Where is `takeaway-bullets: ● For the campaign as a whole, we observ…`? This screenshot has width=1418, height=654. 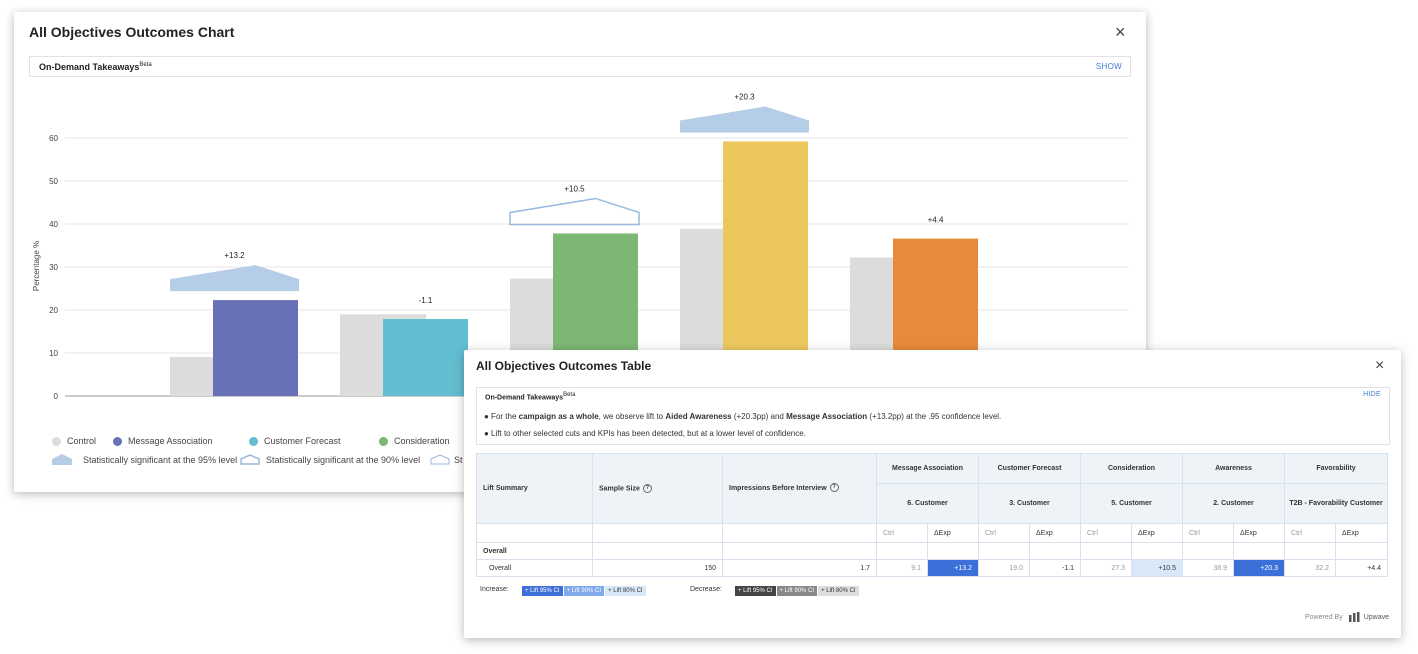
takeaway-bullets: ● For the campaign as a whole, we observ… is located at coordinates (742, 425).